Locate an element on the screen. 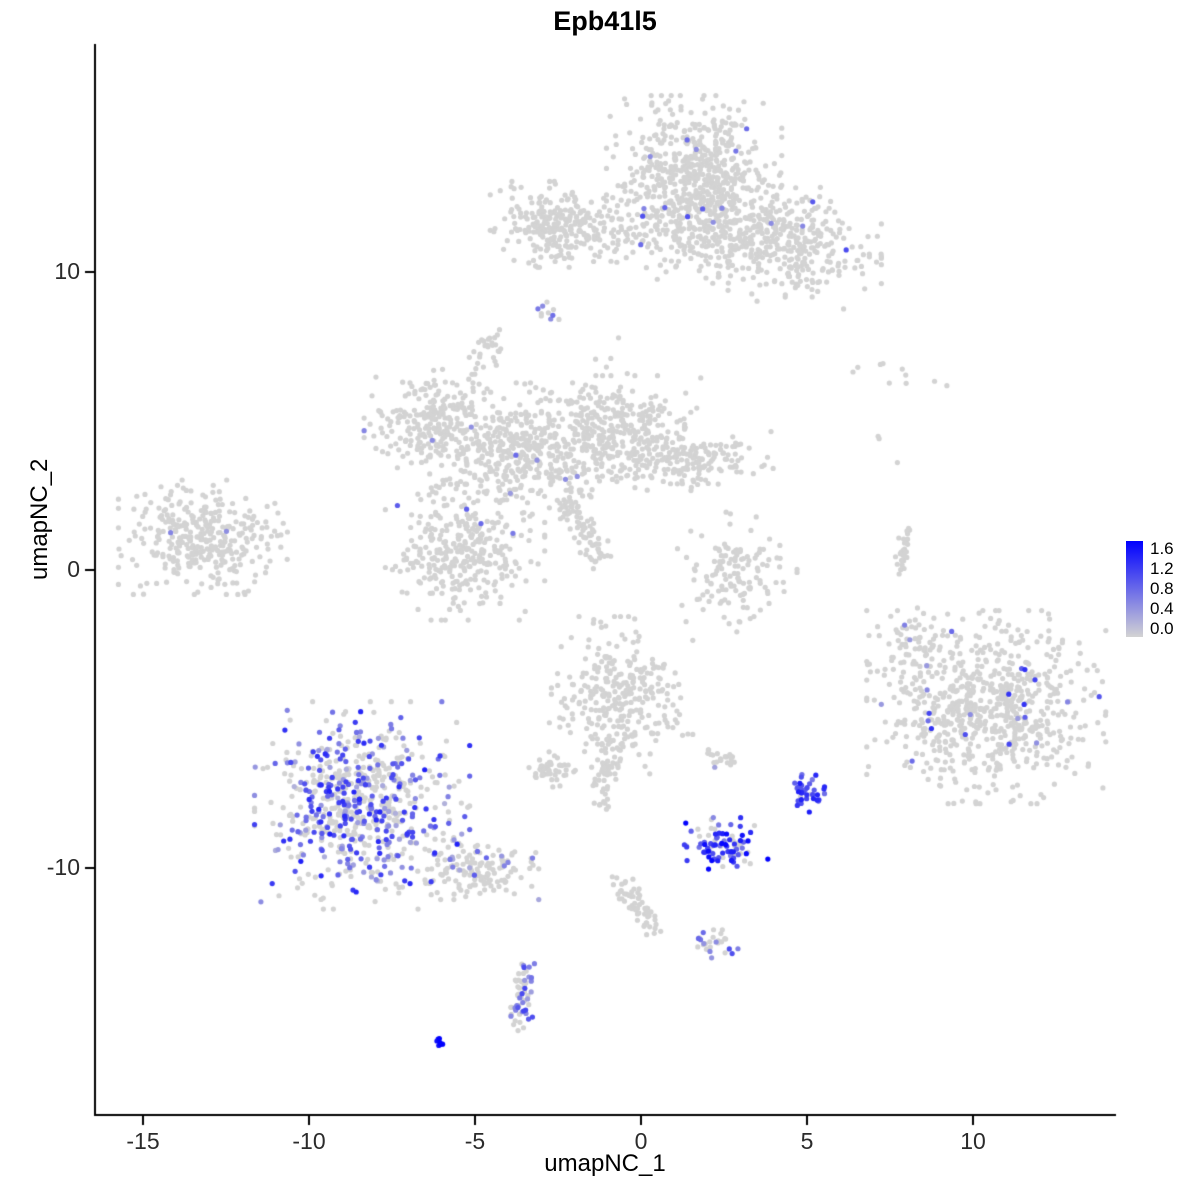 The height and width of the screenshot is (1200, 1200). y-tick-label: 10 is located at coordinates (67, 271).